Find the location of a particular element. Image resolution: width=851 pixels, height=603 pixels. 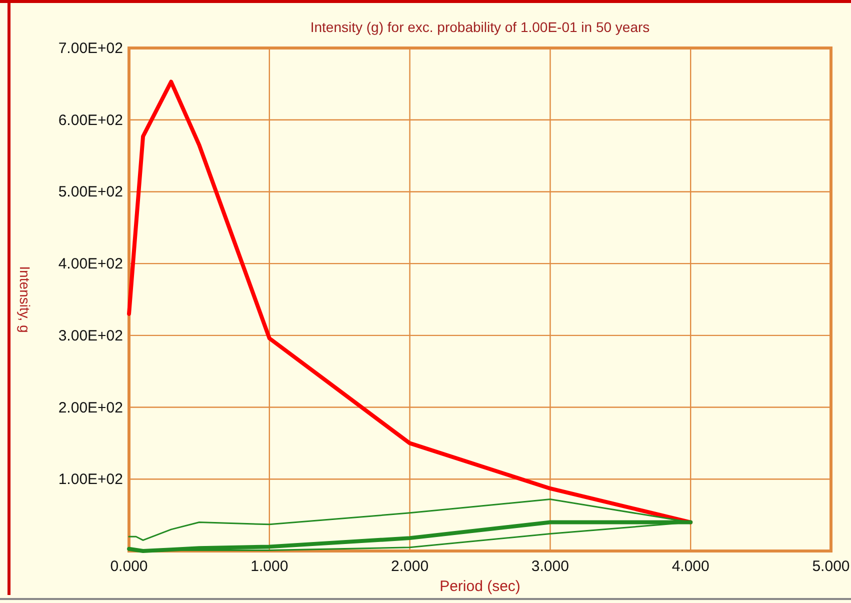

y-tick-label: 7.00E+02 is located at coordinates (90, 48).